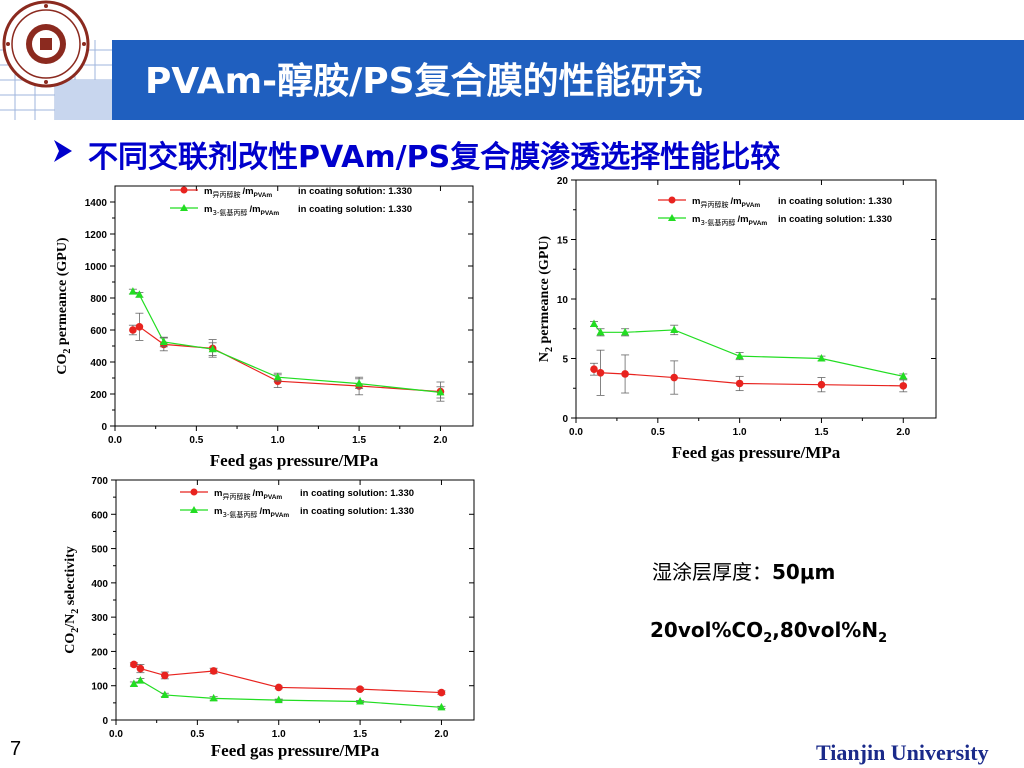 The image size is (1024, 768). Describe the element at coordinates (672, 217) in the screenshot. I see `legend-marker-green` at that location.